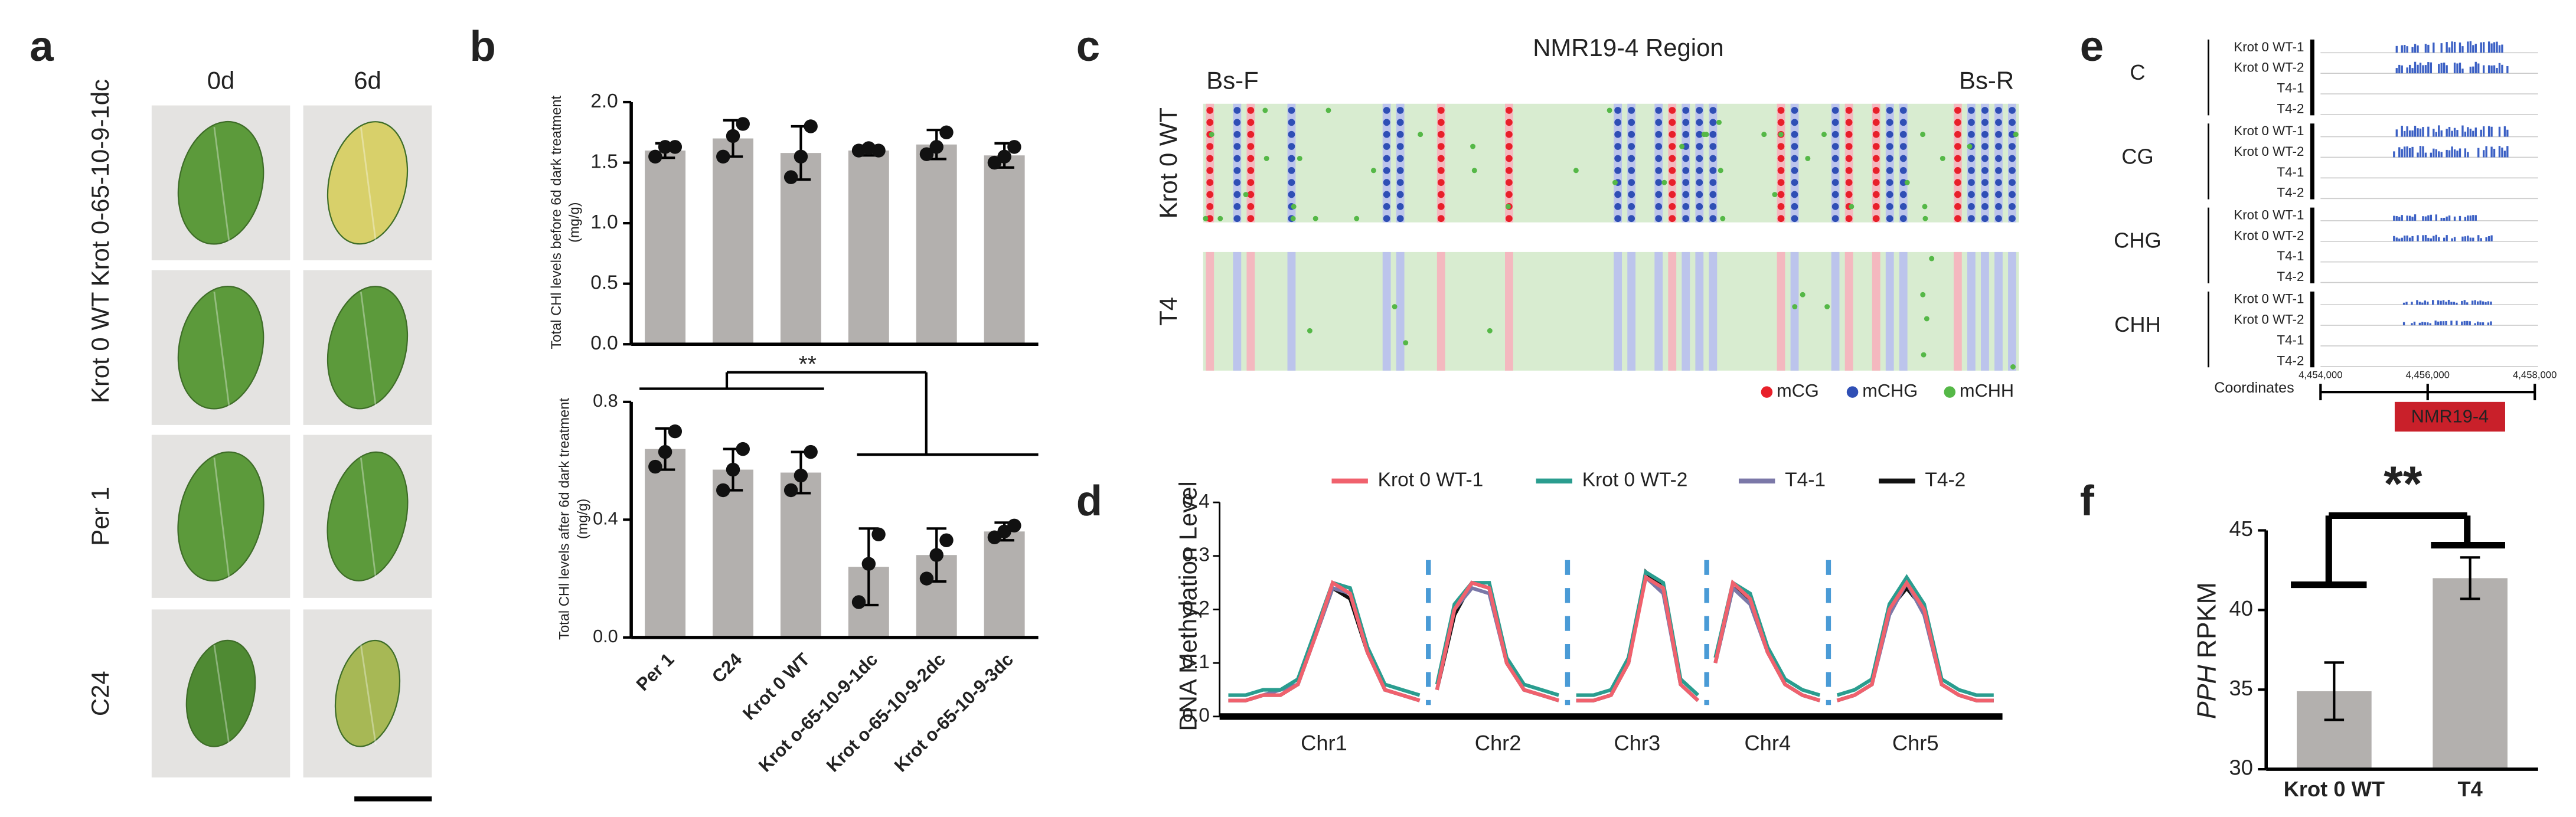  Describe the element at coordinates (2241, 608) in the screenshot. I see `y-tick-label: 40` at that location.